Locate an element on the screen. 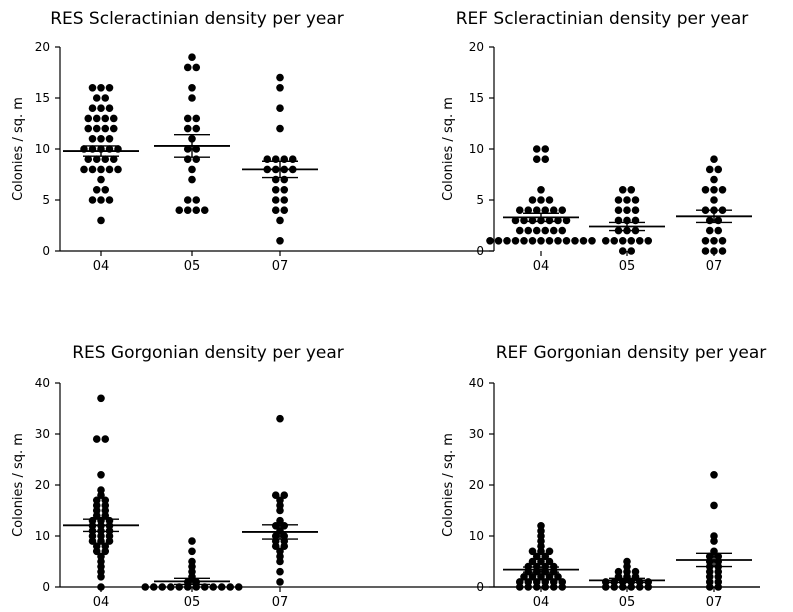  chart-title: RES Scleractinian density per year is located at coordinates (197, 19).